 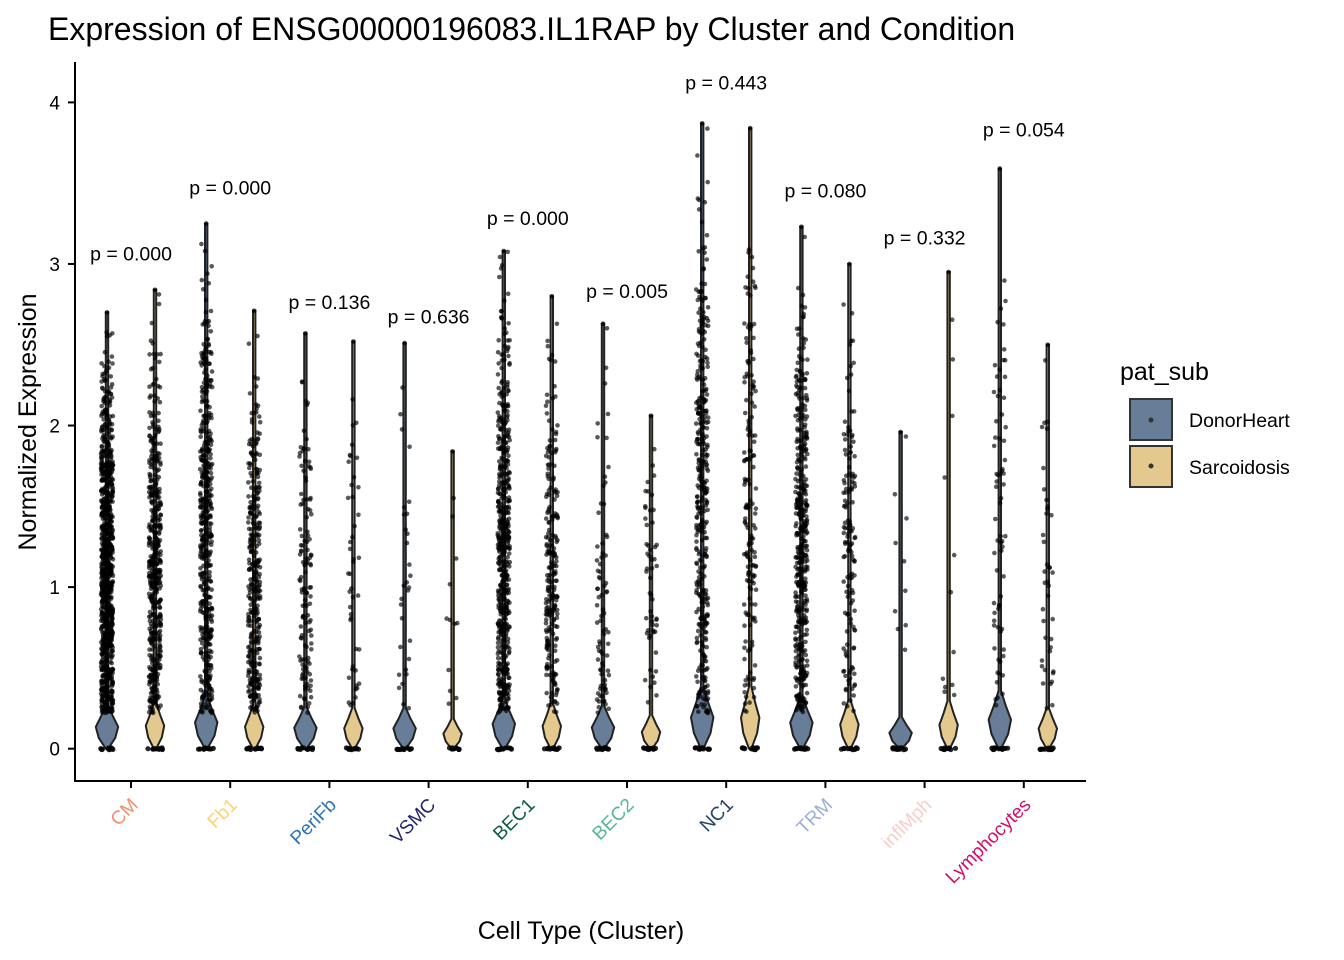 What do you see at coordinates (651, 416) in the screenshot?
I see `data-point-max` at bounding box center [651, 416].